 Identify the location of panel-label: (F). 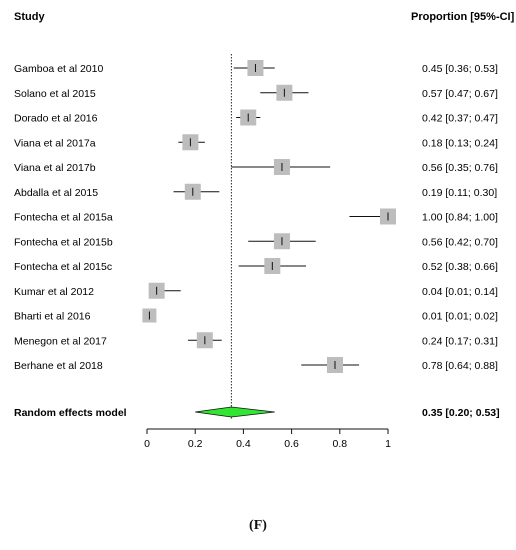
(258, 525).